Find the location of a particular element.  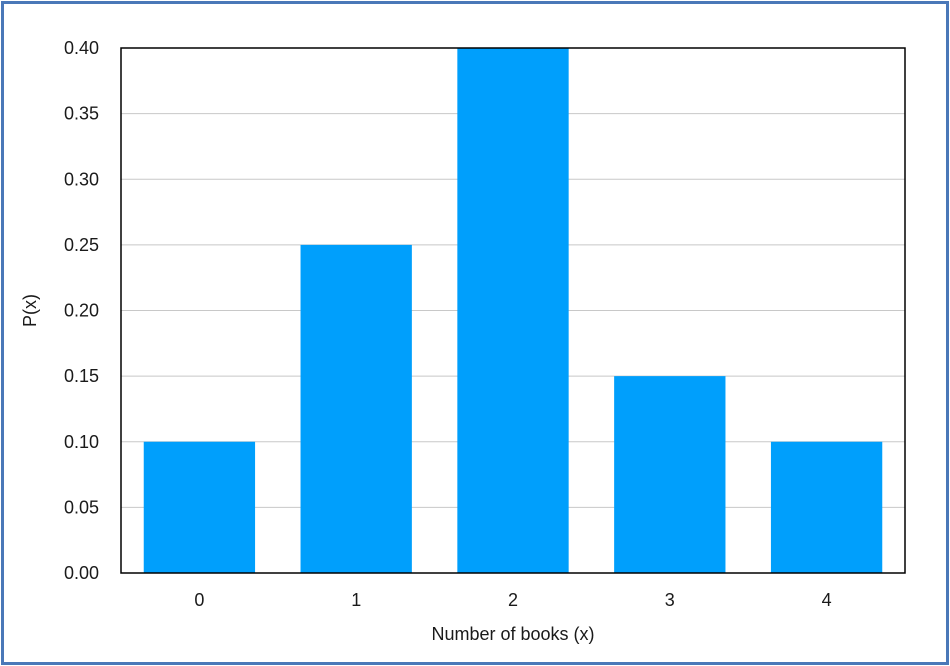

x-tick-labels: 0 1 2 3 4 is located at coordinates (512, 600).